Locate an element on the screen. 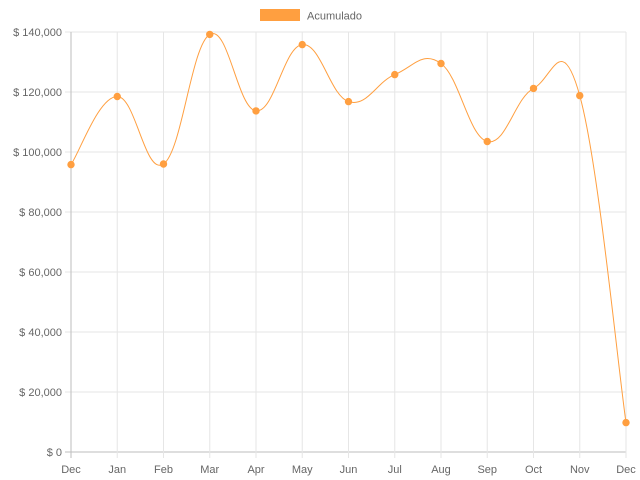 The image size is (640, 480). y-tick-label: $ 0 is located at coordinates (54, 453).